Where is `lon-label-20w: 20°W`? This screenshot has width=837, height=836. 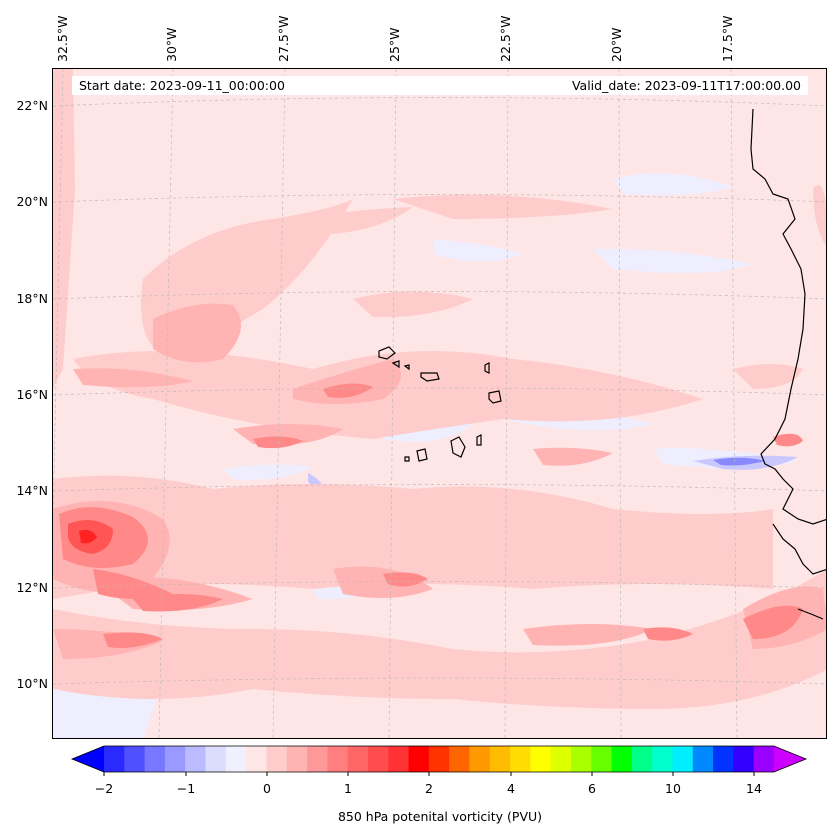 lon-label-20w: 20°W is located at coordinates (616, 44).